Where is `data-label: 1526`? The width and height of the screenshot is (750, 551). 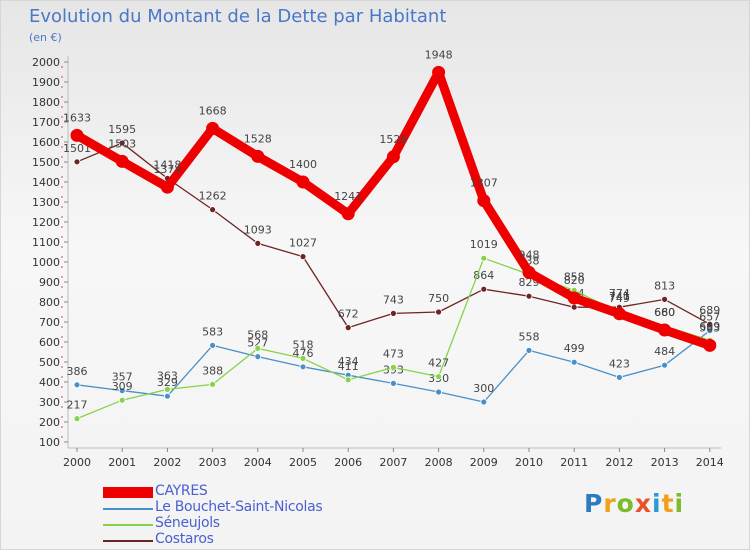
data-label: 1526 is located at coordinates (393, 139).